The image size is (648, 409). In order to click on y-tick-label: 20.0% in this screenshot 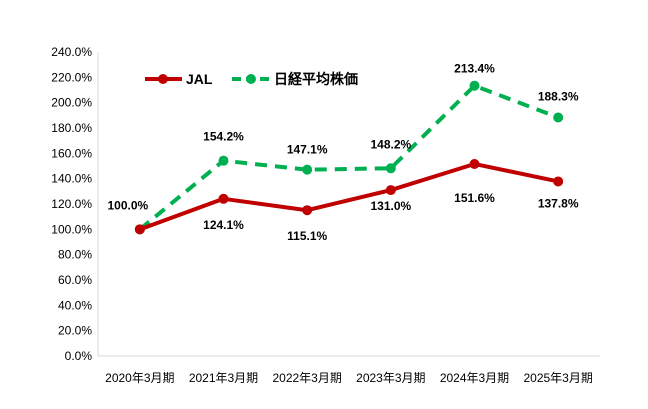, I will do `click(75, 331)`.